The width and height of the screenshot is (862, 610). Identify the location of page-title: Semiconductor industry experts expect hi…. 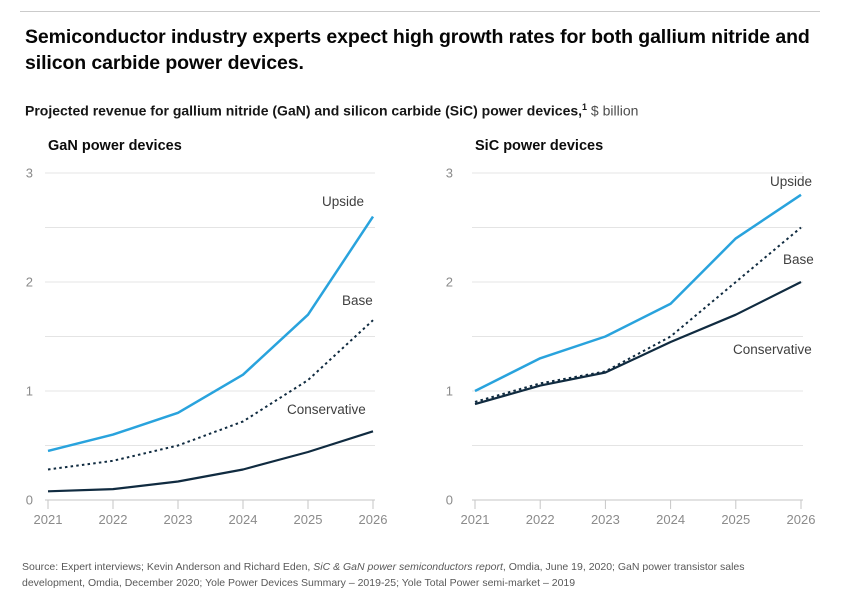
(417, 50).